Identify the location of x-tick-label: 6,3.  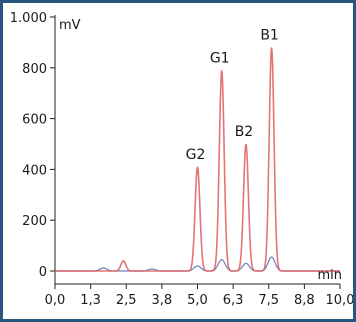
(233, 300).